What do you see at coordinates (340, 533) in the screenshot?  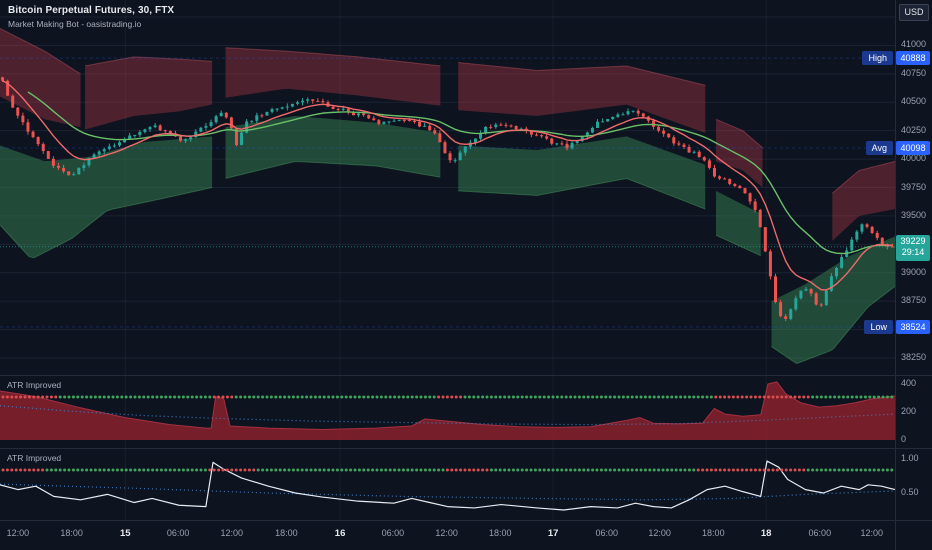 I see `time-tick-day: 16` at bounding box center [340, 533].